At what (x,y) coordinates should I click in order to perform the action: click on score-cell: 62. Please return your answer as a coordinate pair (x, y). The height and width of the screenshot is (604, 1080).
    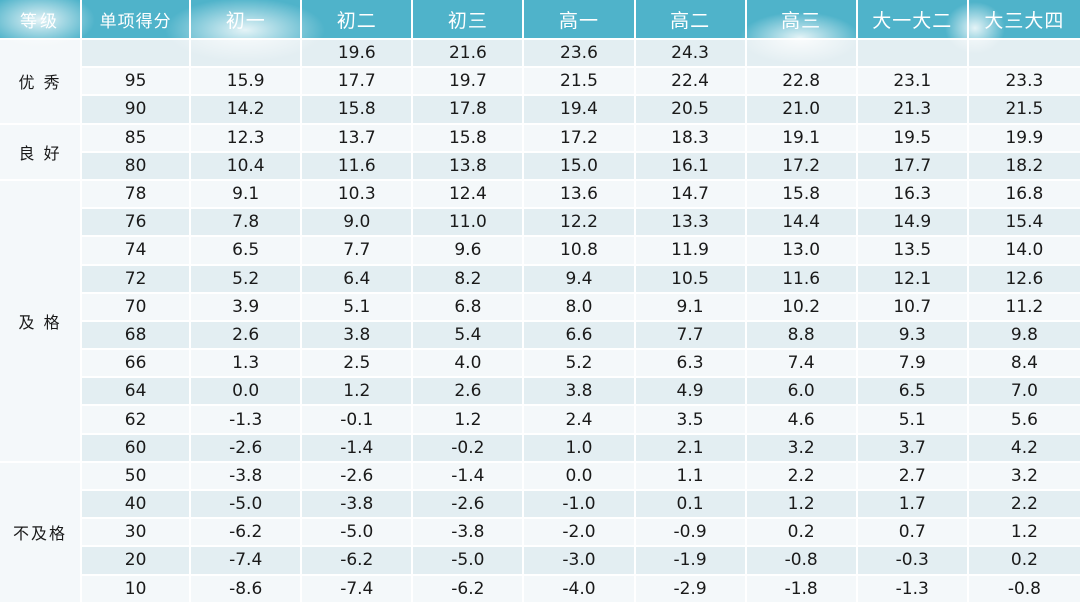
    Looking at the image, I should click on (137, 420).